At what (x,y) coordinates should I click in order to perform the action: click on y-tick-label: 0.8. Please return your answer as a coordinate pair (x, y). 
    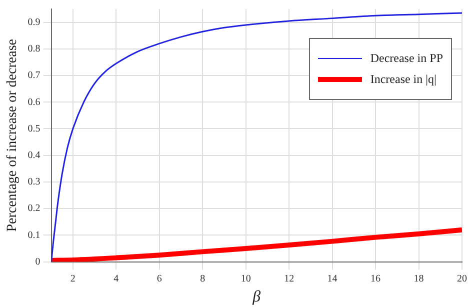
    Looking at the image, I should click on (34, 49).